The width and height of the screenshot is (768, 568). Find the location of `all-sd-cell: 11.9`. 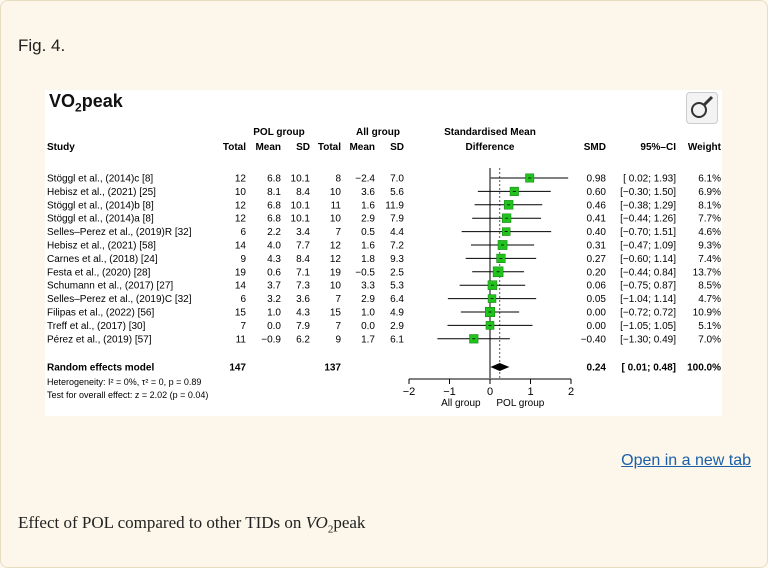

all-sd-cell: 11.9 is located at coordinates (394, 205).